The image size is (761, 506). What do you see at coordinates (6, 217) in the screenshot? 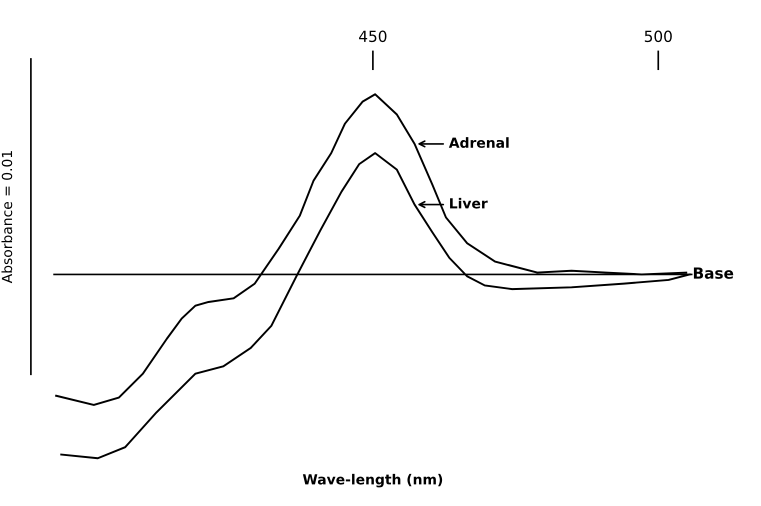
I see `y-axis-title: Absorbance = 0.01` at bounding box center [6, 217].